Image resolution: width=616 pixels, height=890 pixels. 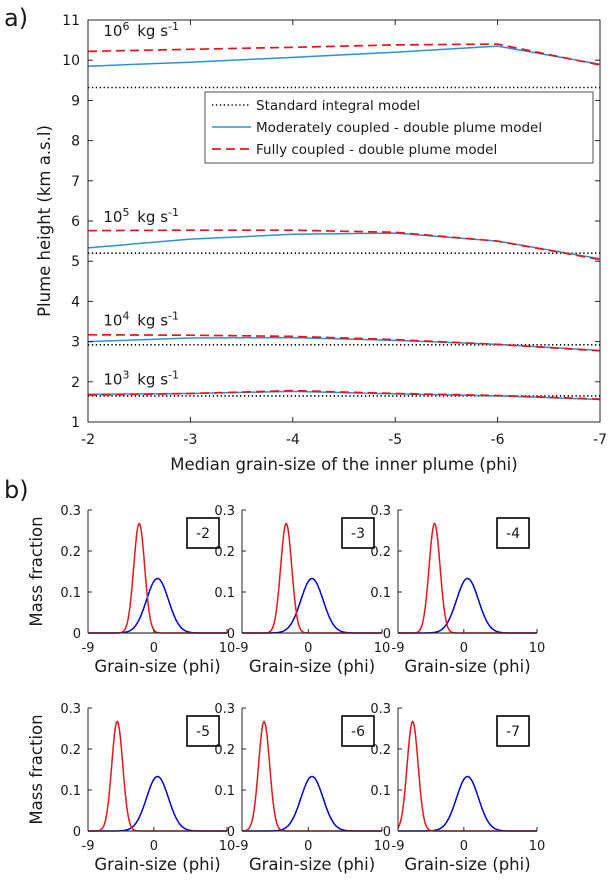 I want to click on group-label-exponent: 3, so click(x=125, y=375).